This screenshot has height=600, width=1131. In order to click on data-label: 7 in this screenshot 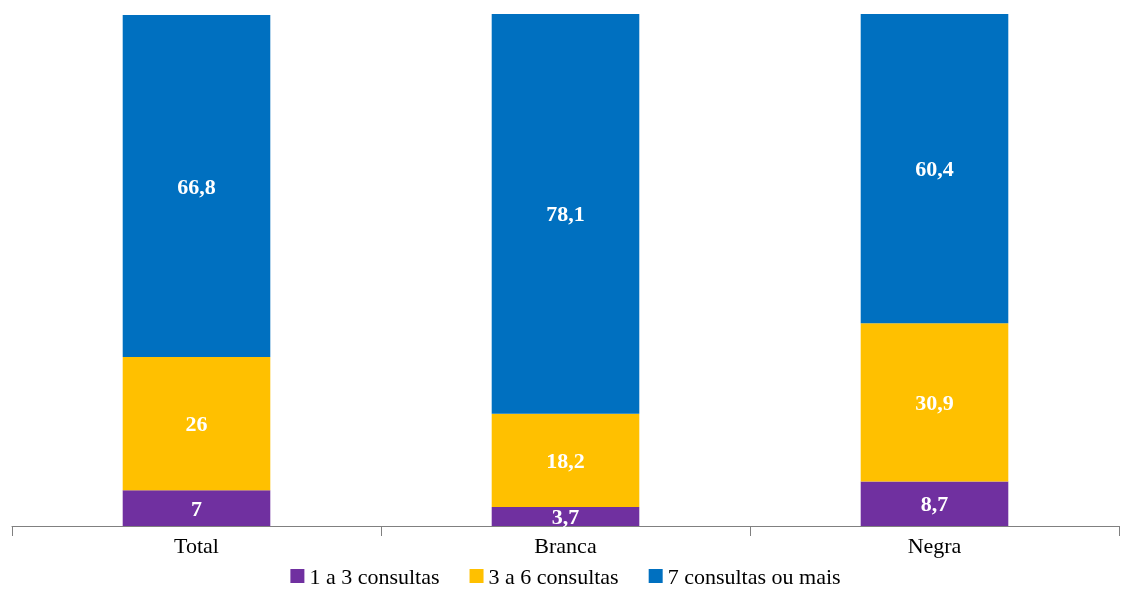, I will do `click(196, 508)`.